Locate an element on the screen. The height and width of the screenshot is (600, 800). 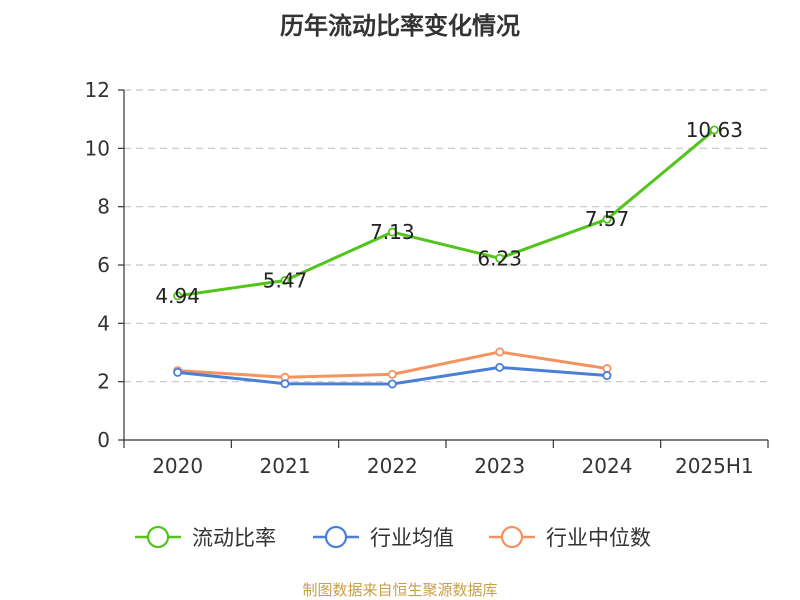
point-0-2024 is located at coordinates (607, 219).